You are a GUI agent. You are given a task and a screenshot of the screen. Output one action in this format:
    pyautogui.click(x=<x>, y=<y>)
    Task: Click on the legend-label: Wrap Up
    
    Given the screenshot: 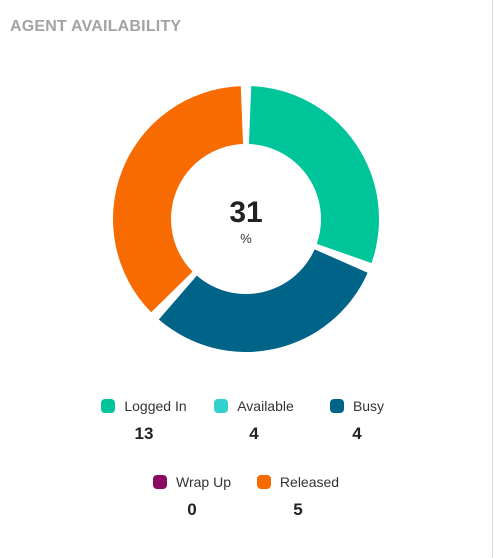 What is the action you would take?
    pyautogui.click(x=203, y=482)
    